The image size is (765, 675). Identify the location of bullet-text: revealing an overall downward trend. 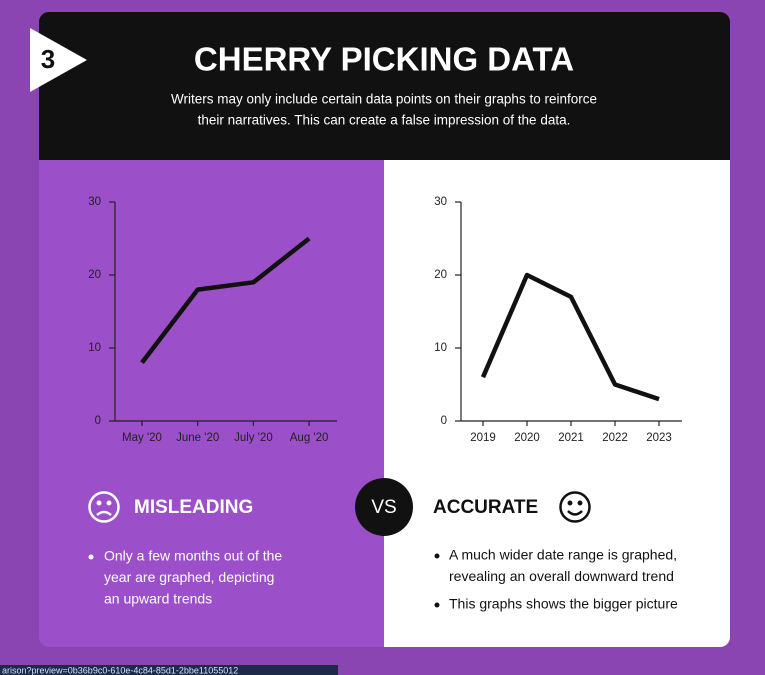
(561, 576).